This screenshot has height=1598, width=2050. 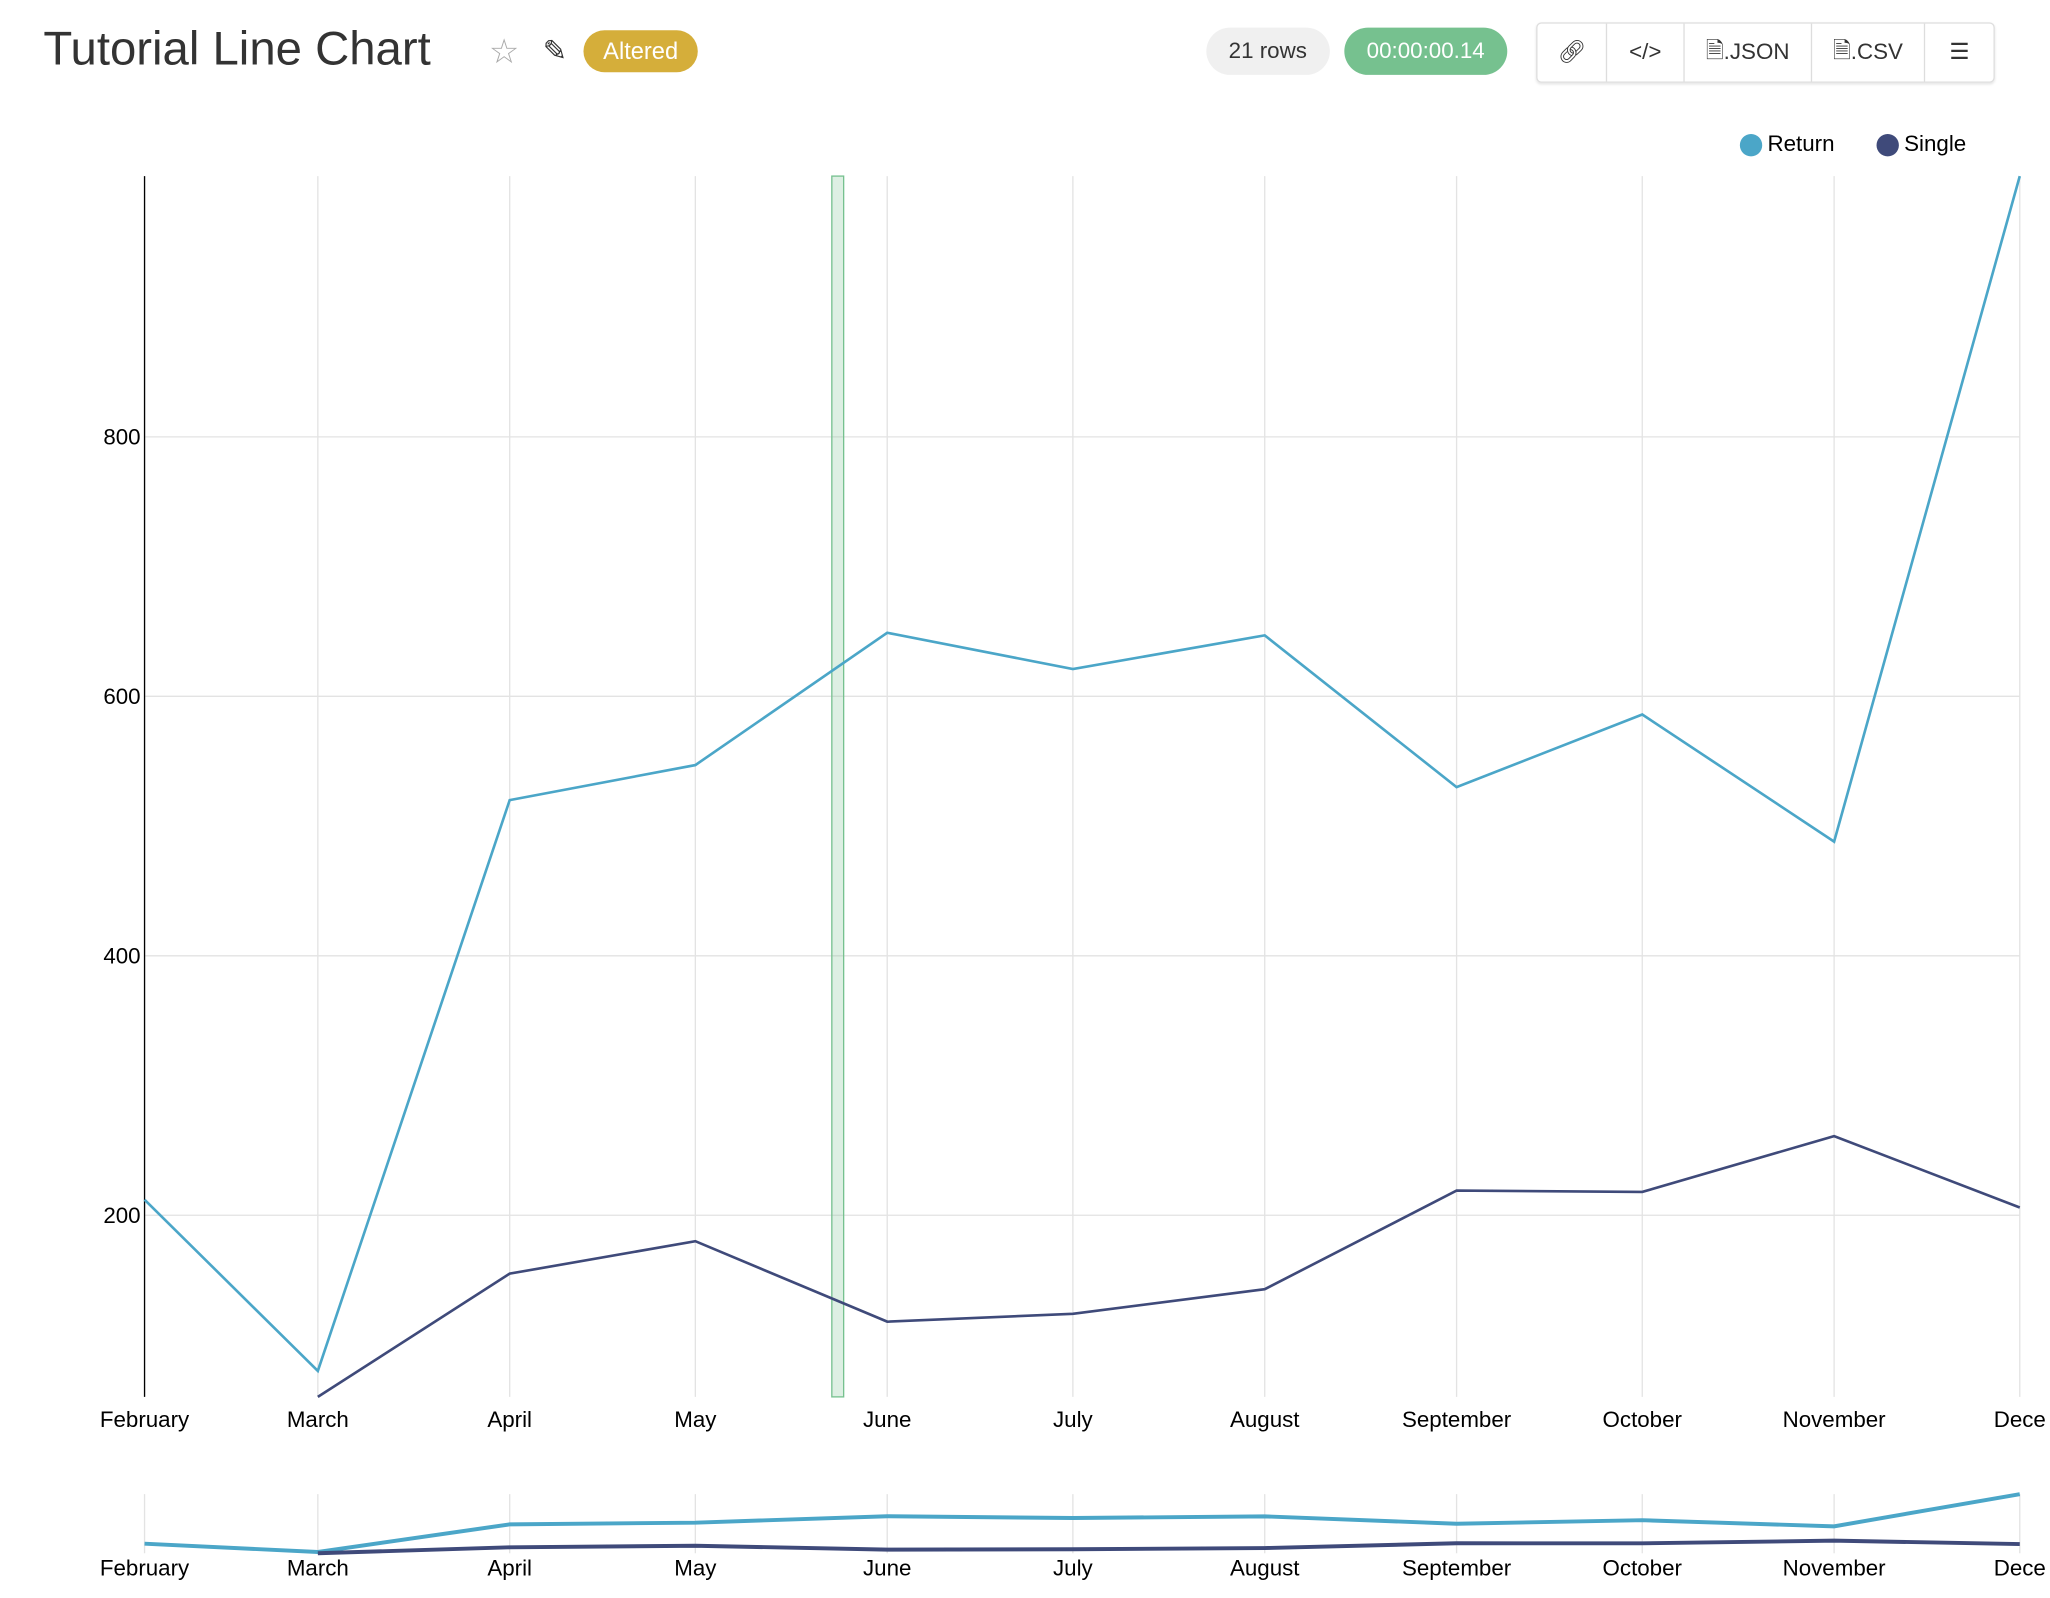 I want to click on mini-x-tick-label: March, so click(x=318, y=1568).